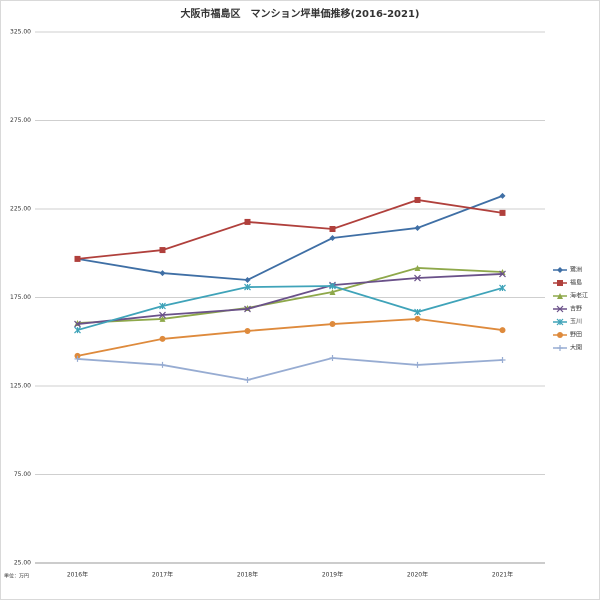 This screenshot has height=600, width=600. I want to click on x-tick-label: 2016年, so click(77, 575).